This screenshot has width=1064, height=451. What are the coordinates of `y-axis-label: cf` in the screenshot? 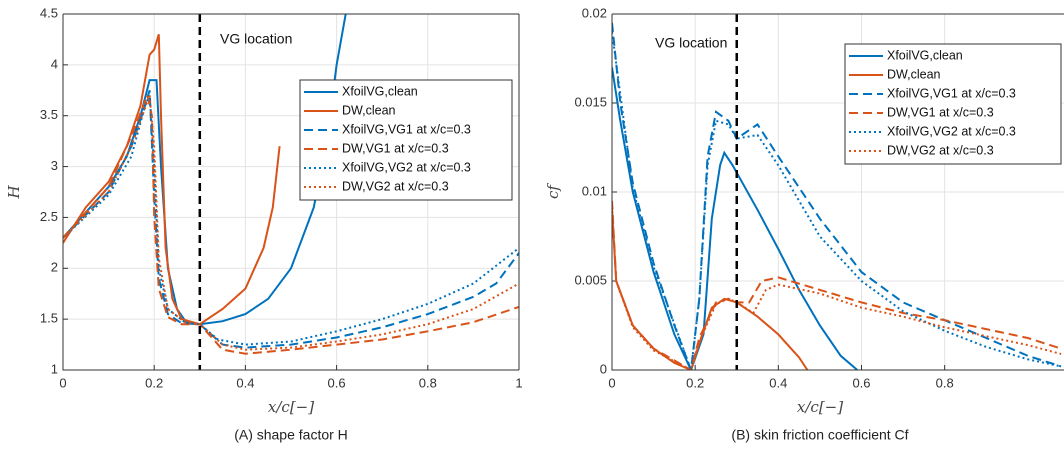 It's located at (553, 191).